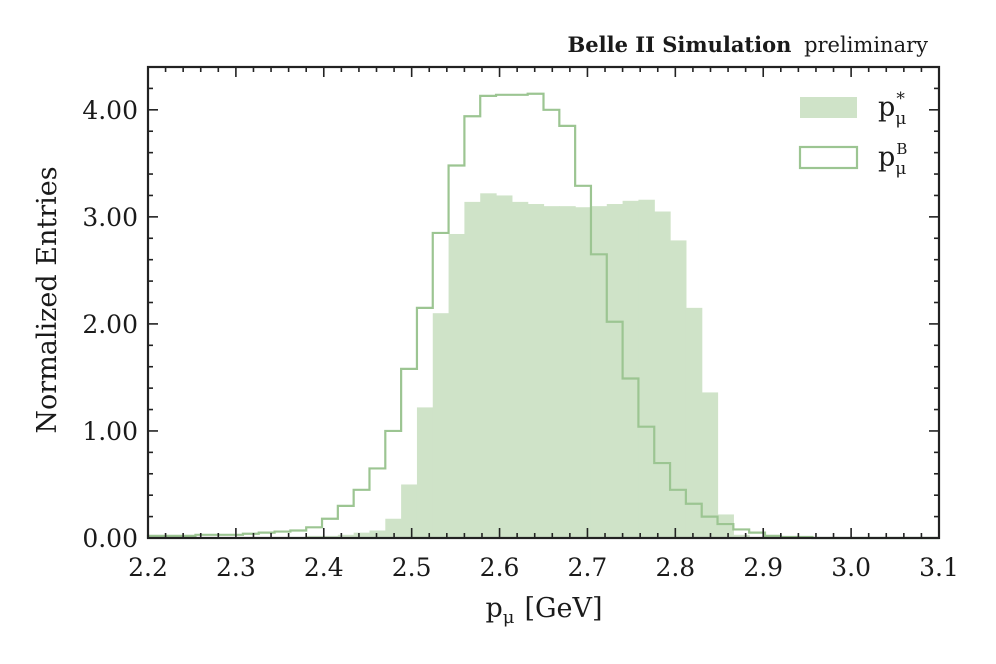 This screenshot has height=664, width=996. What do you see at coordinates (110, 431) in the screenshot?
I see `y-tick-label: 1.00` at bounding box center [110, 431].